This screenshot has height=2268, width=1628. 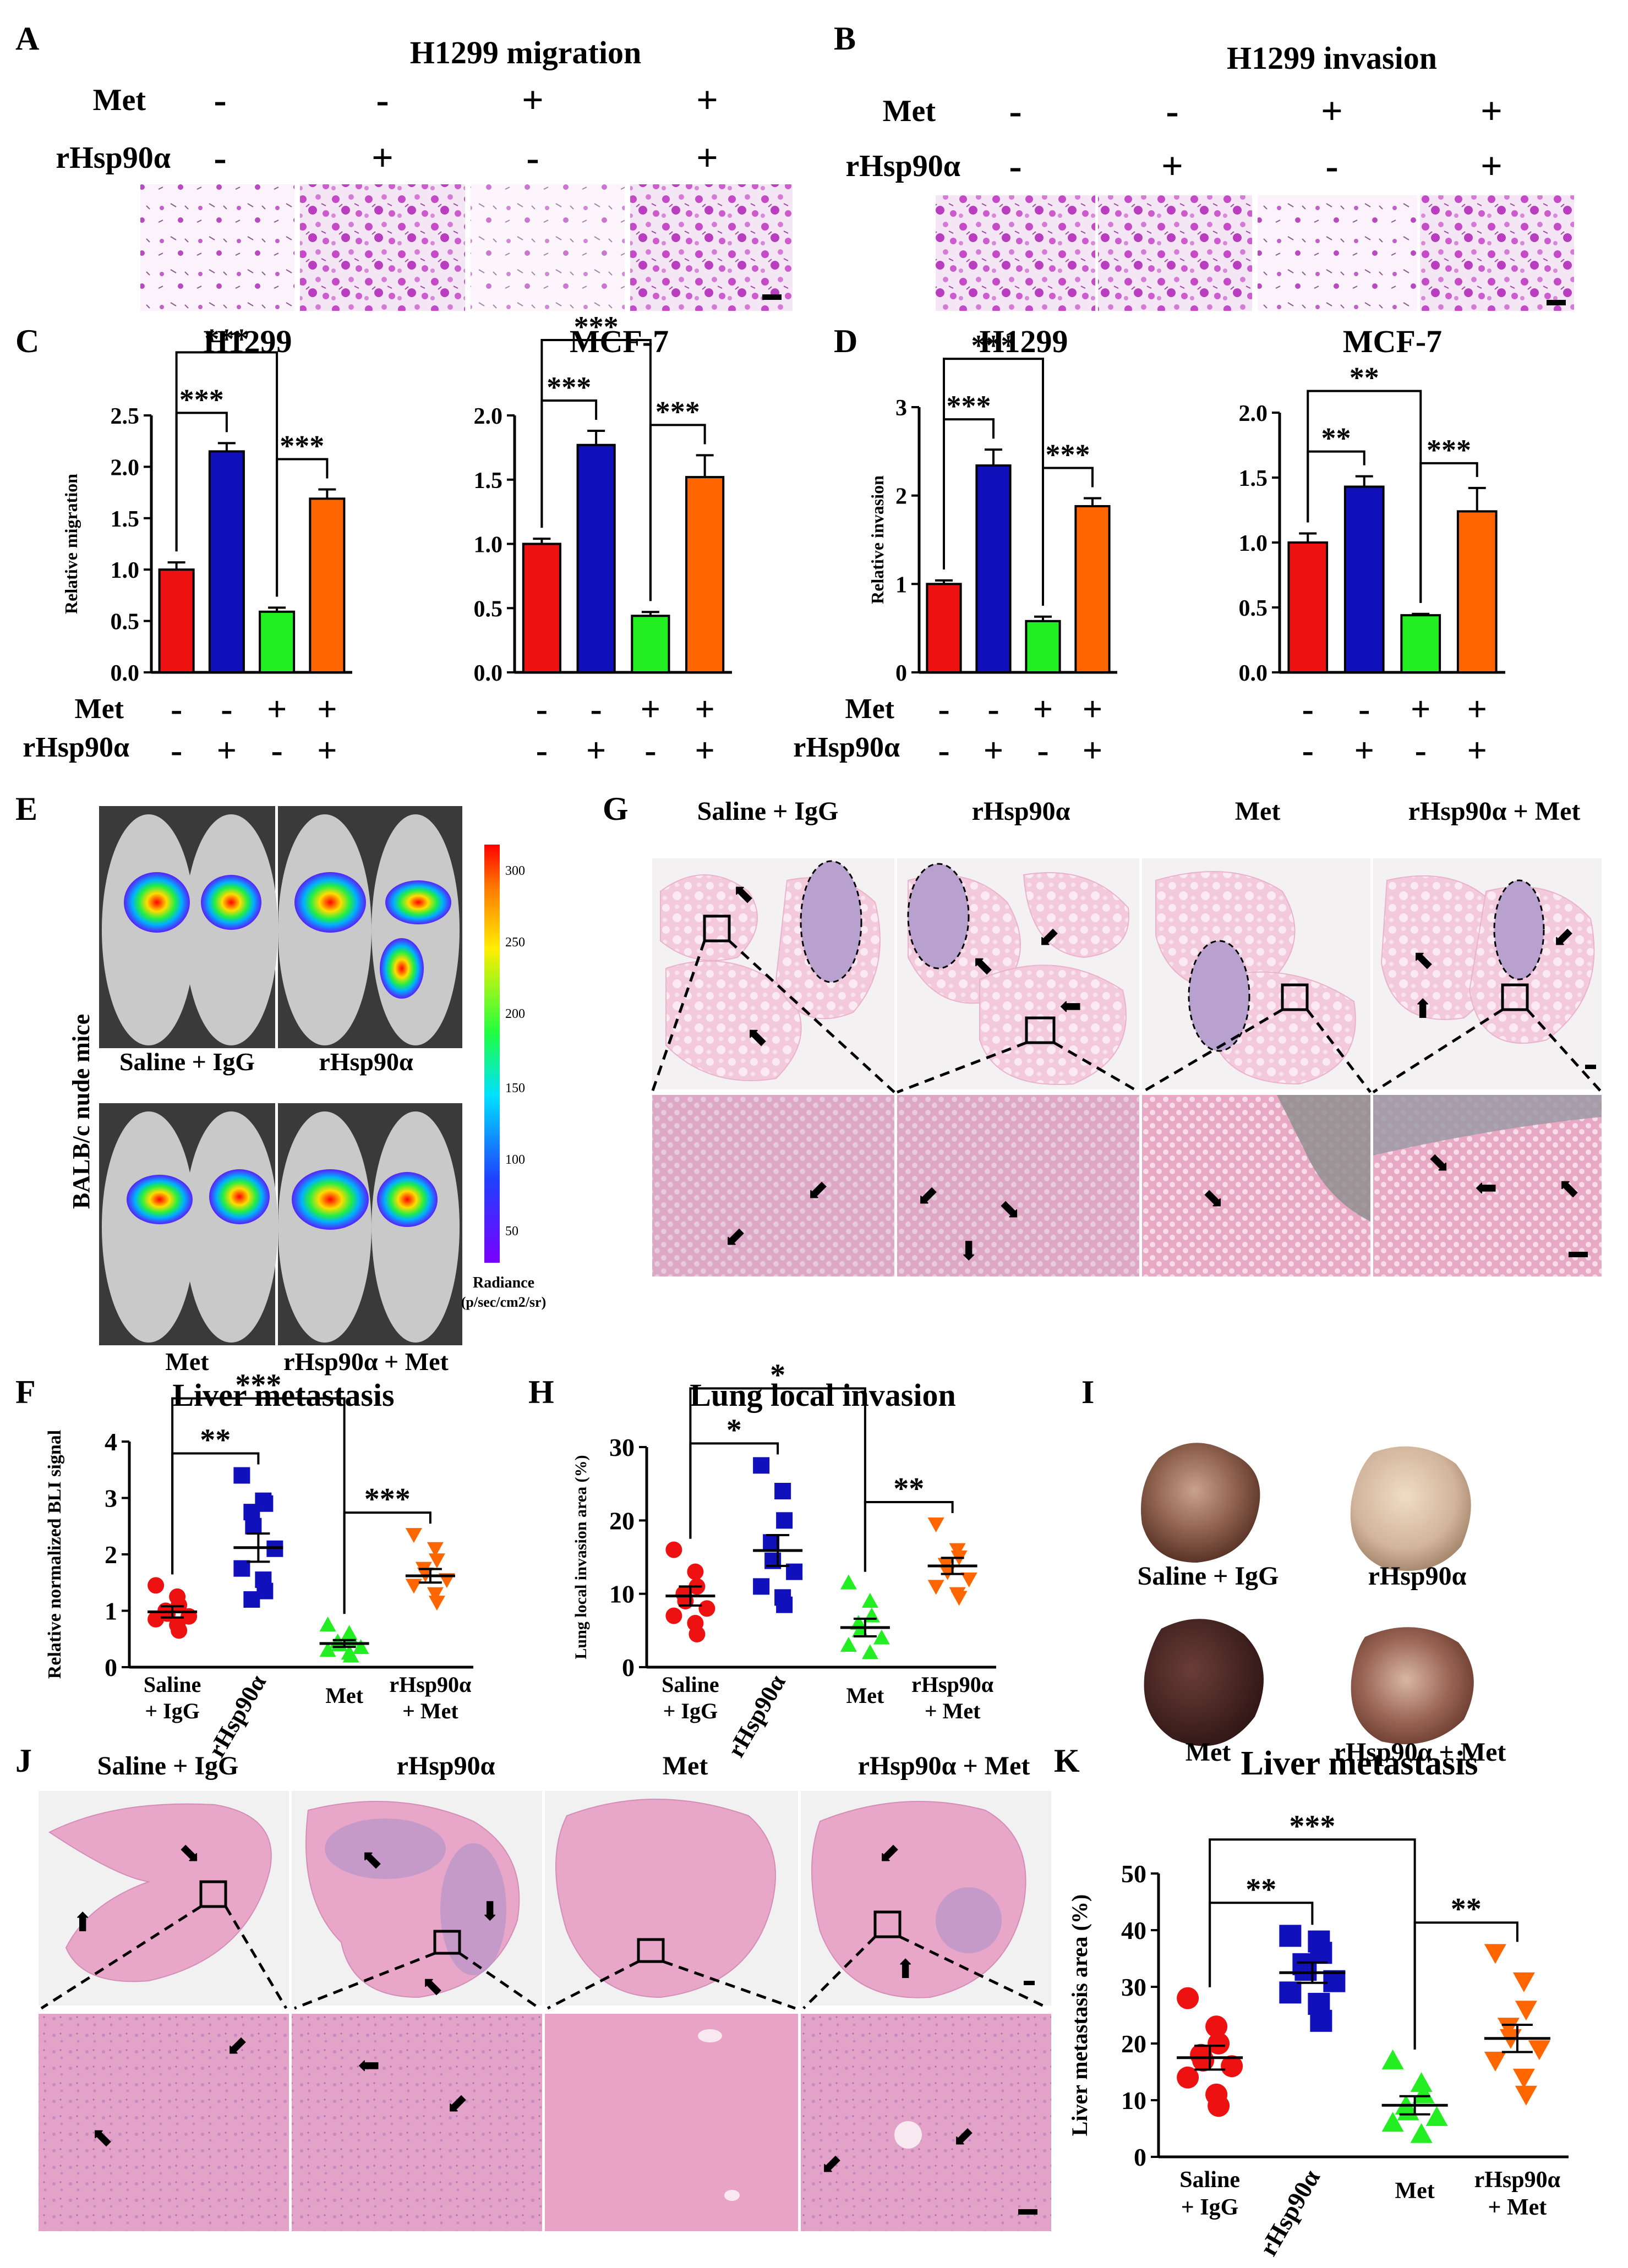 What do you see at coordinates (908, 2135) in the screenshot?
I see `vessel` at bounding box center [908, 2135].